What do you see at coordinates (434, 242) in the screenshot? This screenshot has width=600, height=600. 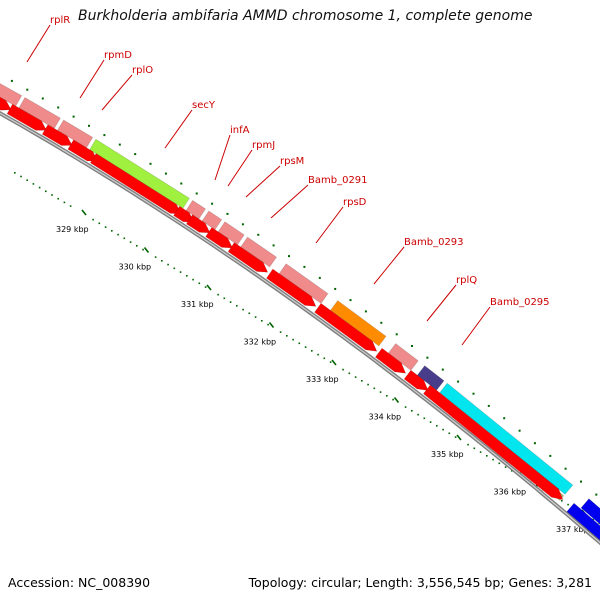 I see `gene-label-Bamb_0293: Bamb_0293` at bounding box center [434, 242].